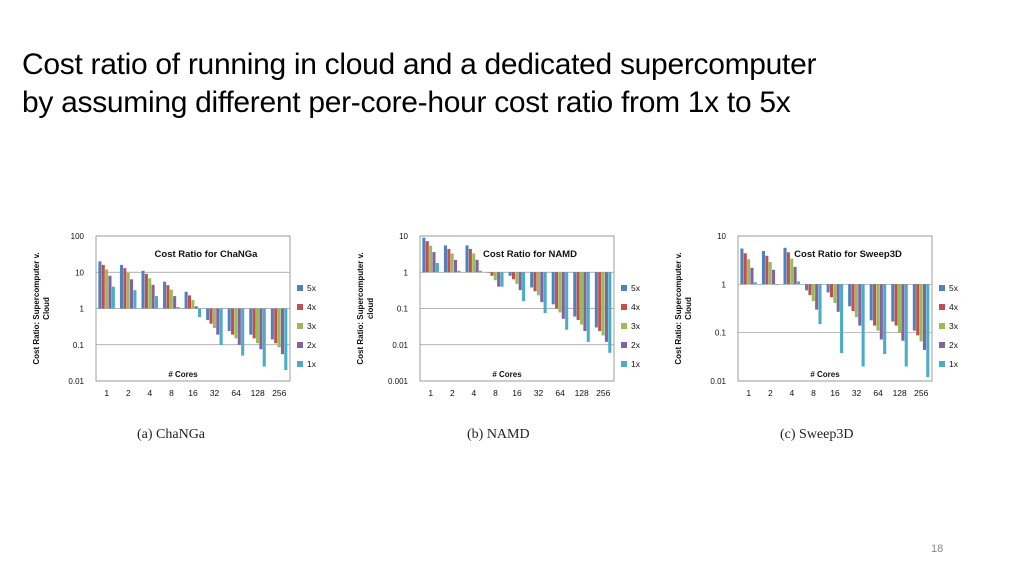 The height and width of the screenshot is (576, 1024). What do you see at coordinates (507, 374) in the screenshot?
I see `x-axis-label: # Cores` at bounding box center [507, 374].